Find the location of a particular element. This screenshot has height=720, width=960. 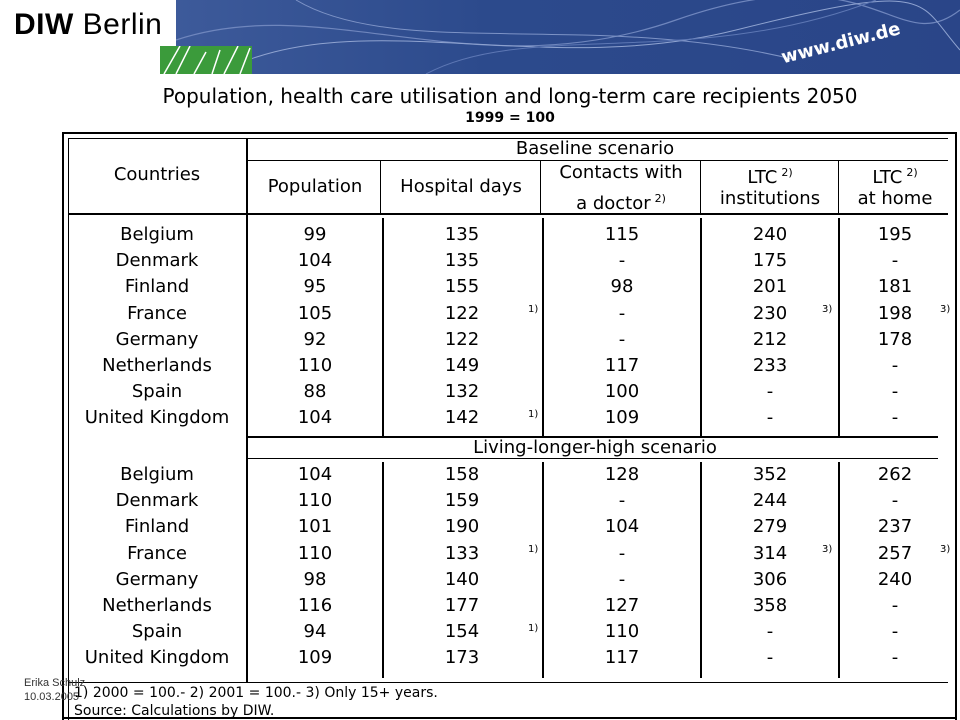

table-border-right is located at coordinates (956, 426).